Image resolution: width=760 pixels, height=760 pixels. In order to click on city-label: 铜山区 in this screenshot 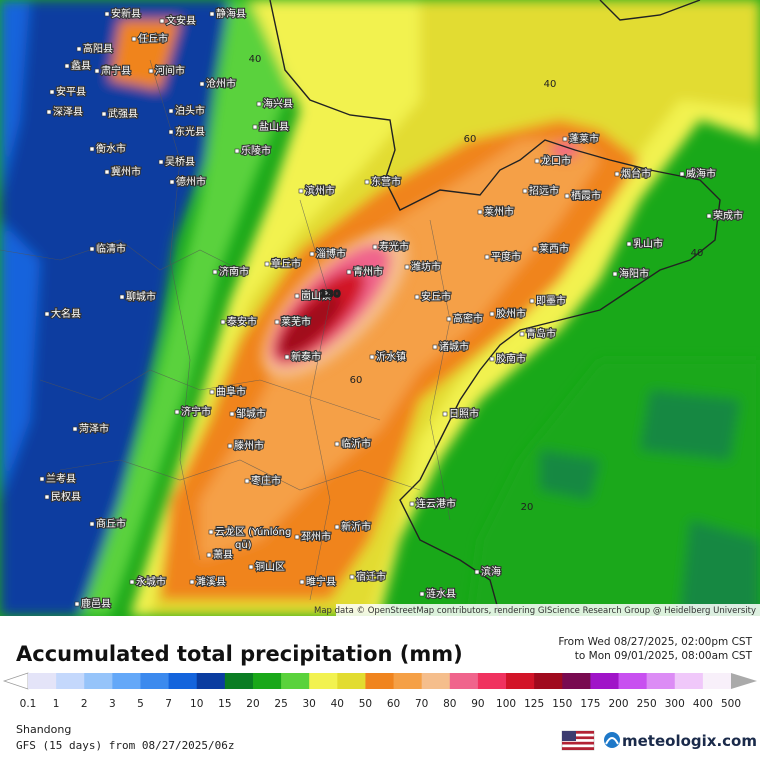, I will do `click(270, 567)`.